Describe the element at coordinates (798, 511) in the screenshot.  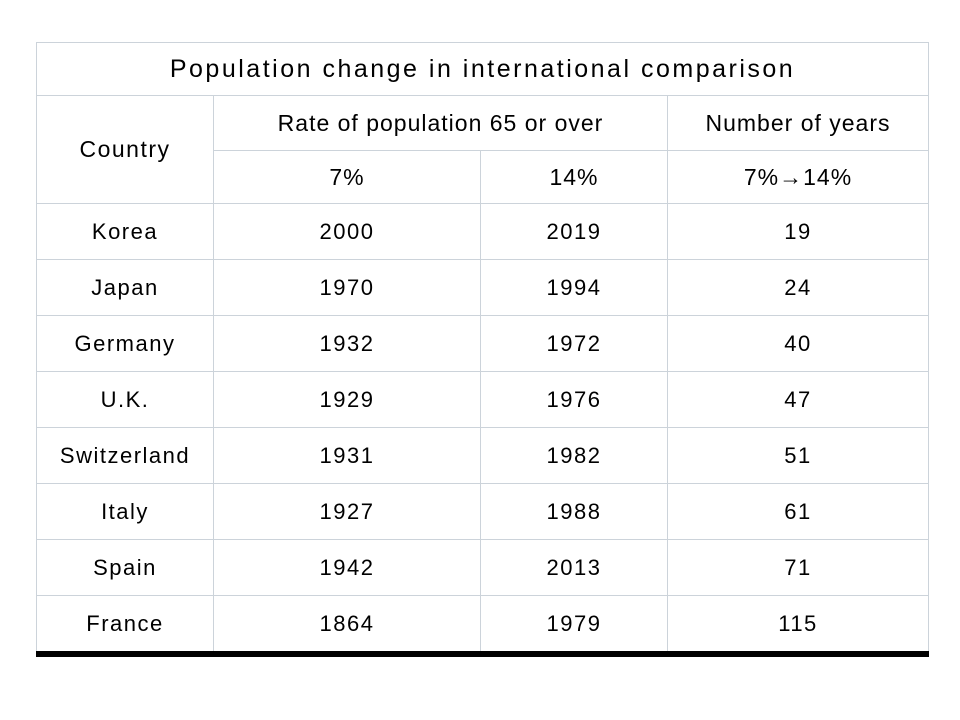
I see `cell-number-of-years: 61` at that location.